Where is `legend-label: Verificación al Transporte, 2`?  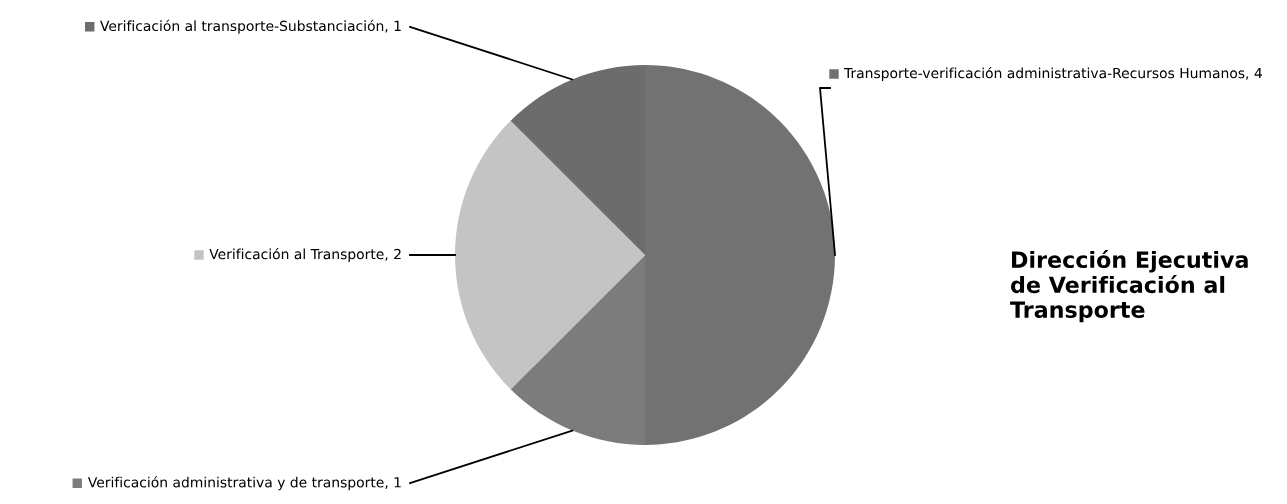 legend-label: Verificación al Transporte, 2 is located at coordinates (305, 255).